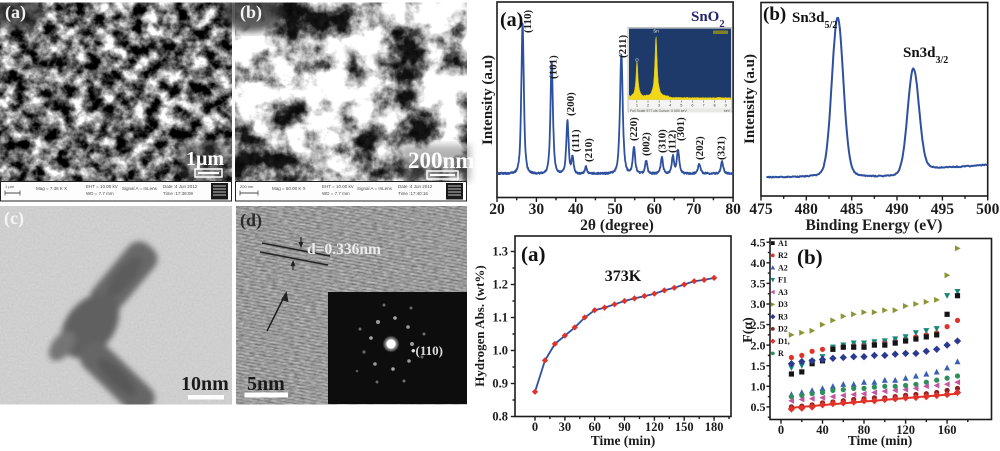 The image size is (1000, 451). I want to click on svg-text: d=0.336nm, so click(344, 249).